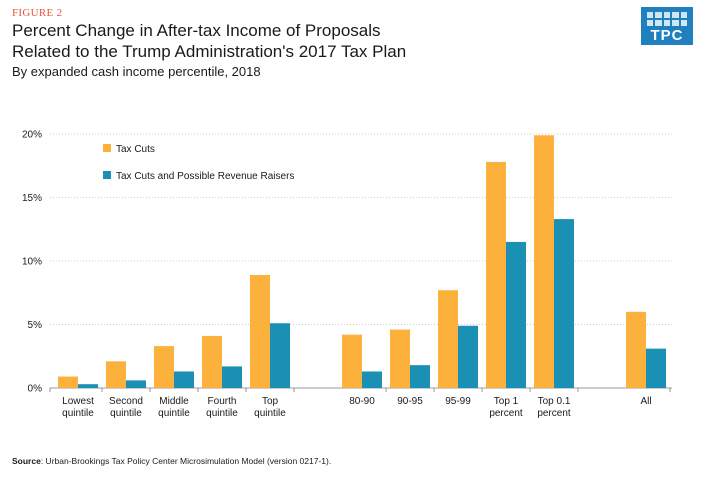 This screenshot has height=485, width=707. I want to click on chart-subtitle: By expanded cash income percentile, 2018, so click(136, 71).